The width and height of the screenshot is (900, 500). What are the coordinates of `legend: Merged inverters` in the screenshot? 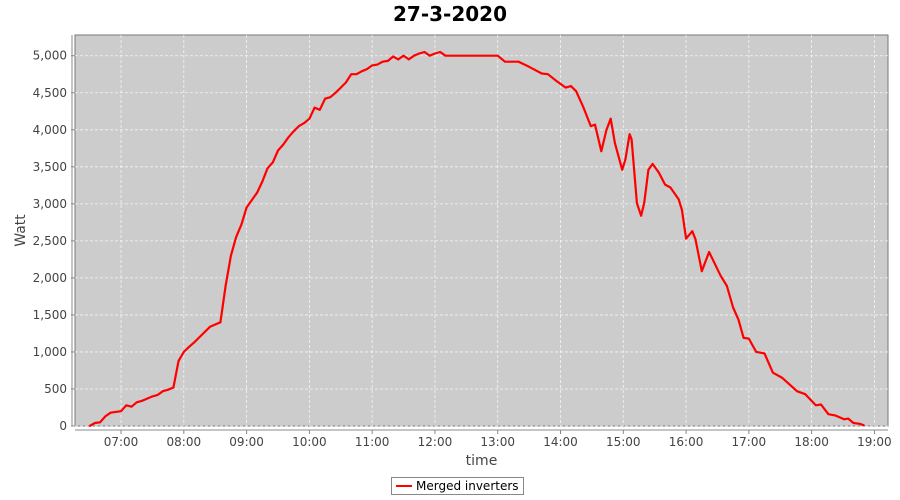 It's located at (457, 486).